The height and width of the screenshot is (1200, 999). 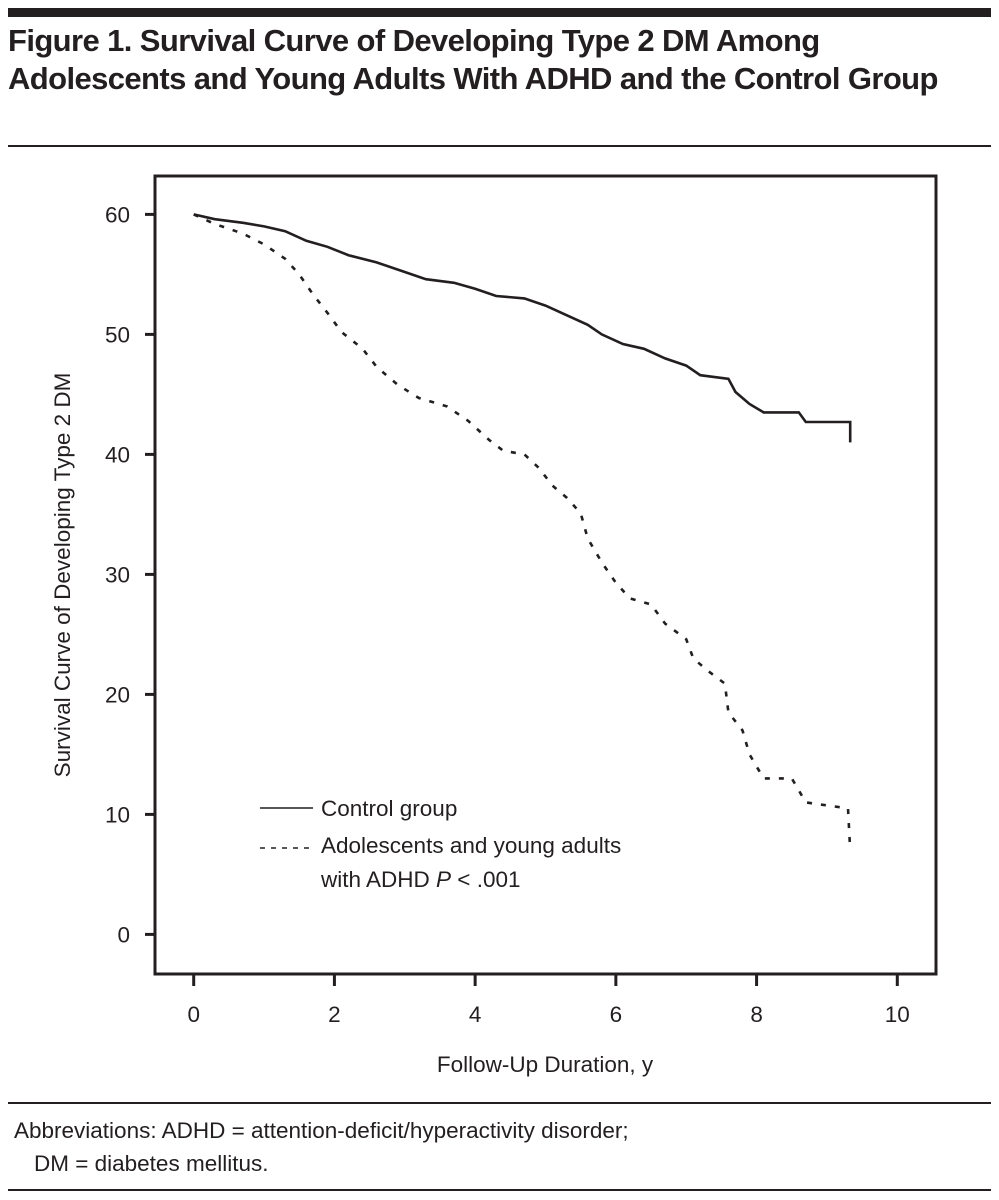 I want to click on footer-rule-top, so click(x=499, y=1103).